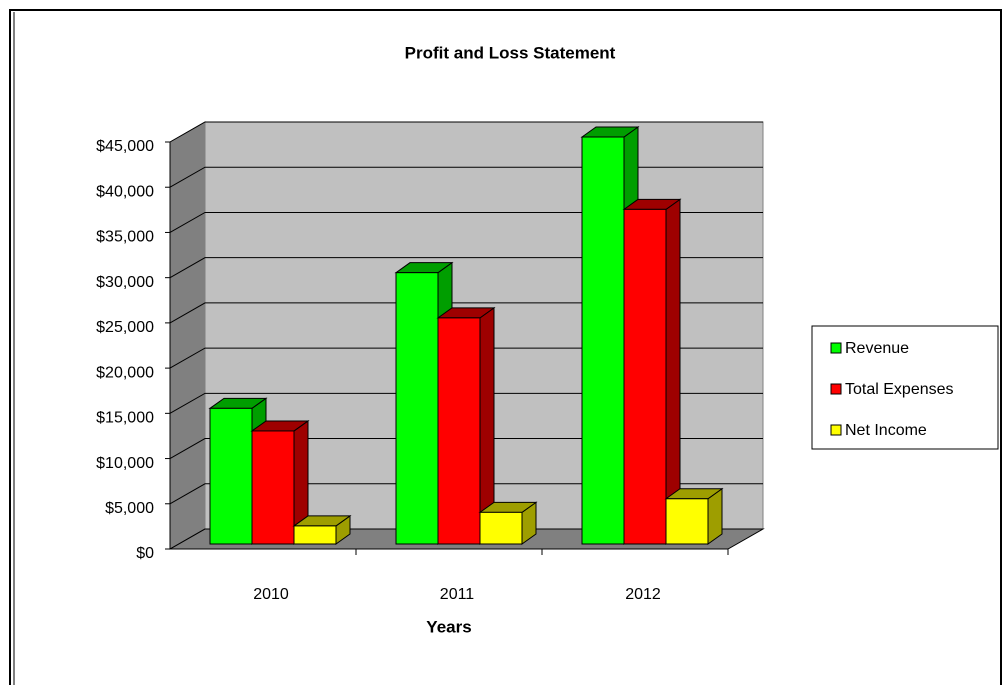  What do you see at coordinates (448, 626) in the screenshot?
I see `x-axis-label: Years` at bounding box center [448, 626].